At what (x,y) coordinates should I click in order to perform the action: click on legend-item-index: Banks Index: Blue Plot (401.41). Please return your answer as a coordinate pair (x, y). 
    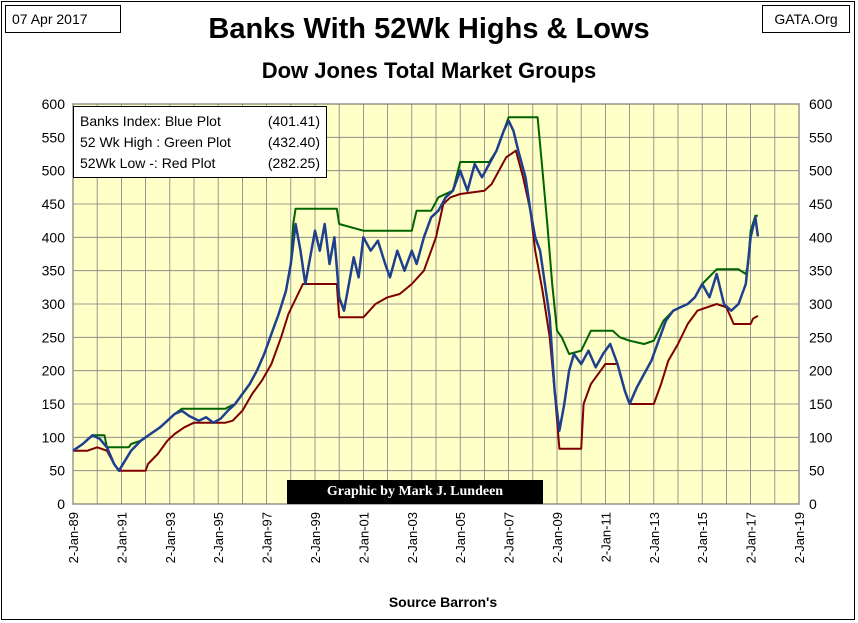
    Looking at the image, I should click on (200, 121).